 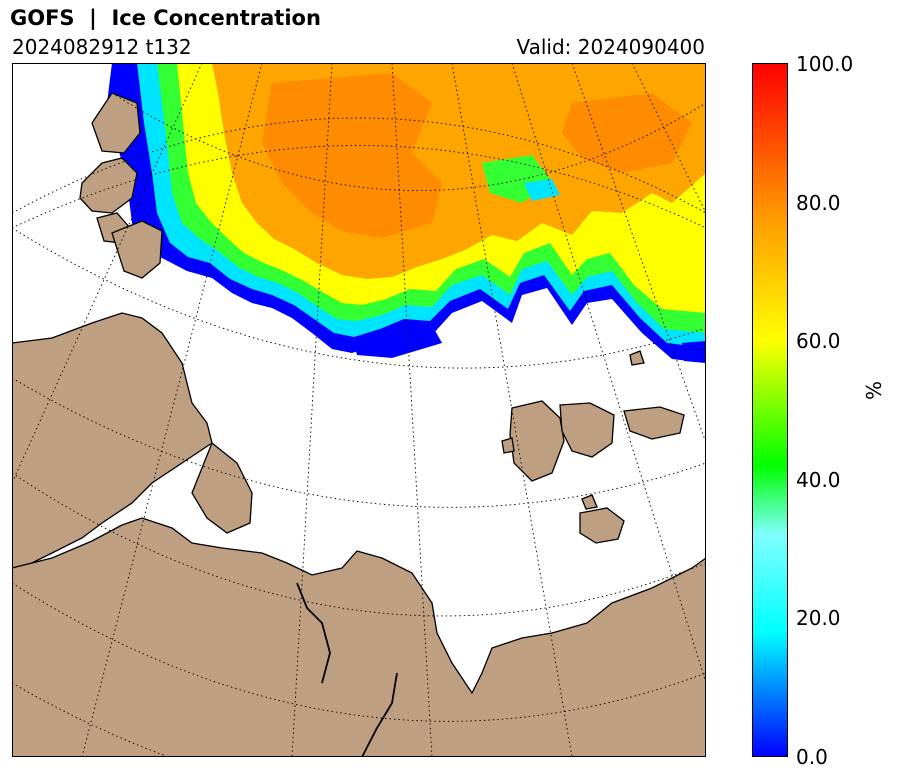 What do you see at coordinates (165, 18) in the screenshot?
I see `map-title: GOFS | Ice Concentration` at bounding box center [165, 18].